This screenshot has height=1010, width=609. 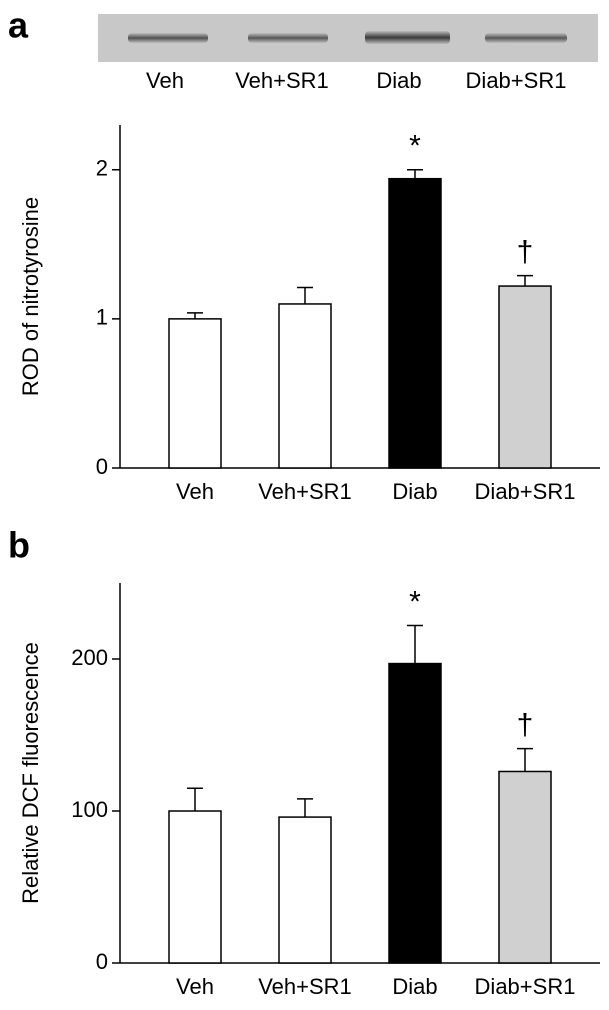 I want to click on y-axis-label: Relative DCF fluorescence, so click(x=30, y=773).